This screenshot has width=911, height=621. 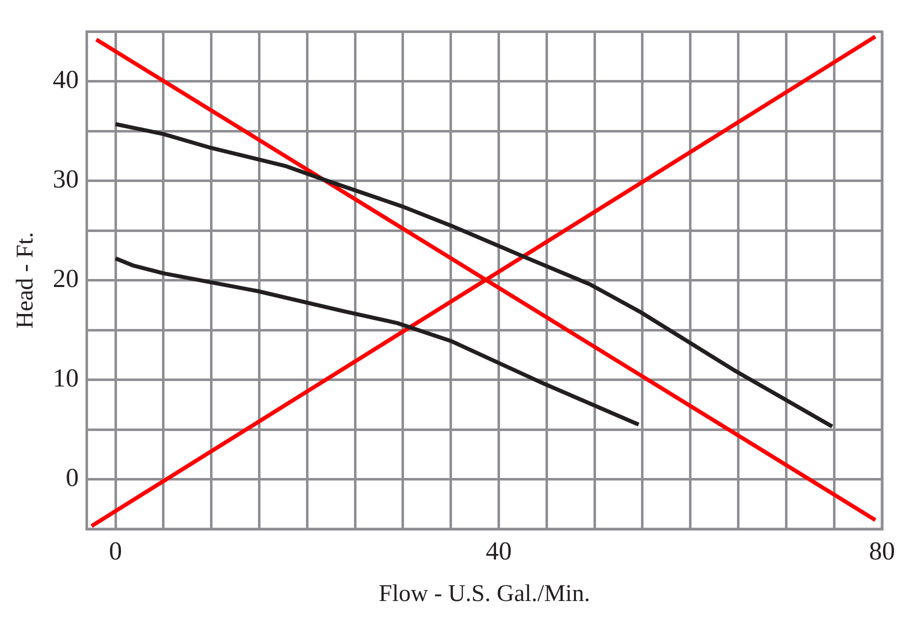 I want to click on x-tick-label: 0, so click(x=115, y=551).